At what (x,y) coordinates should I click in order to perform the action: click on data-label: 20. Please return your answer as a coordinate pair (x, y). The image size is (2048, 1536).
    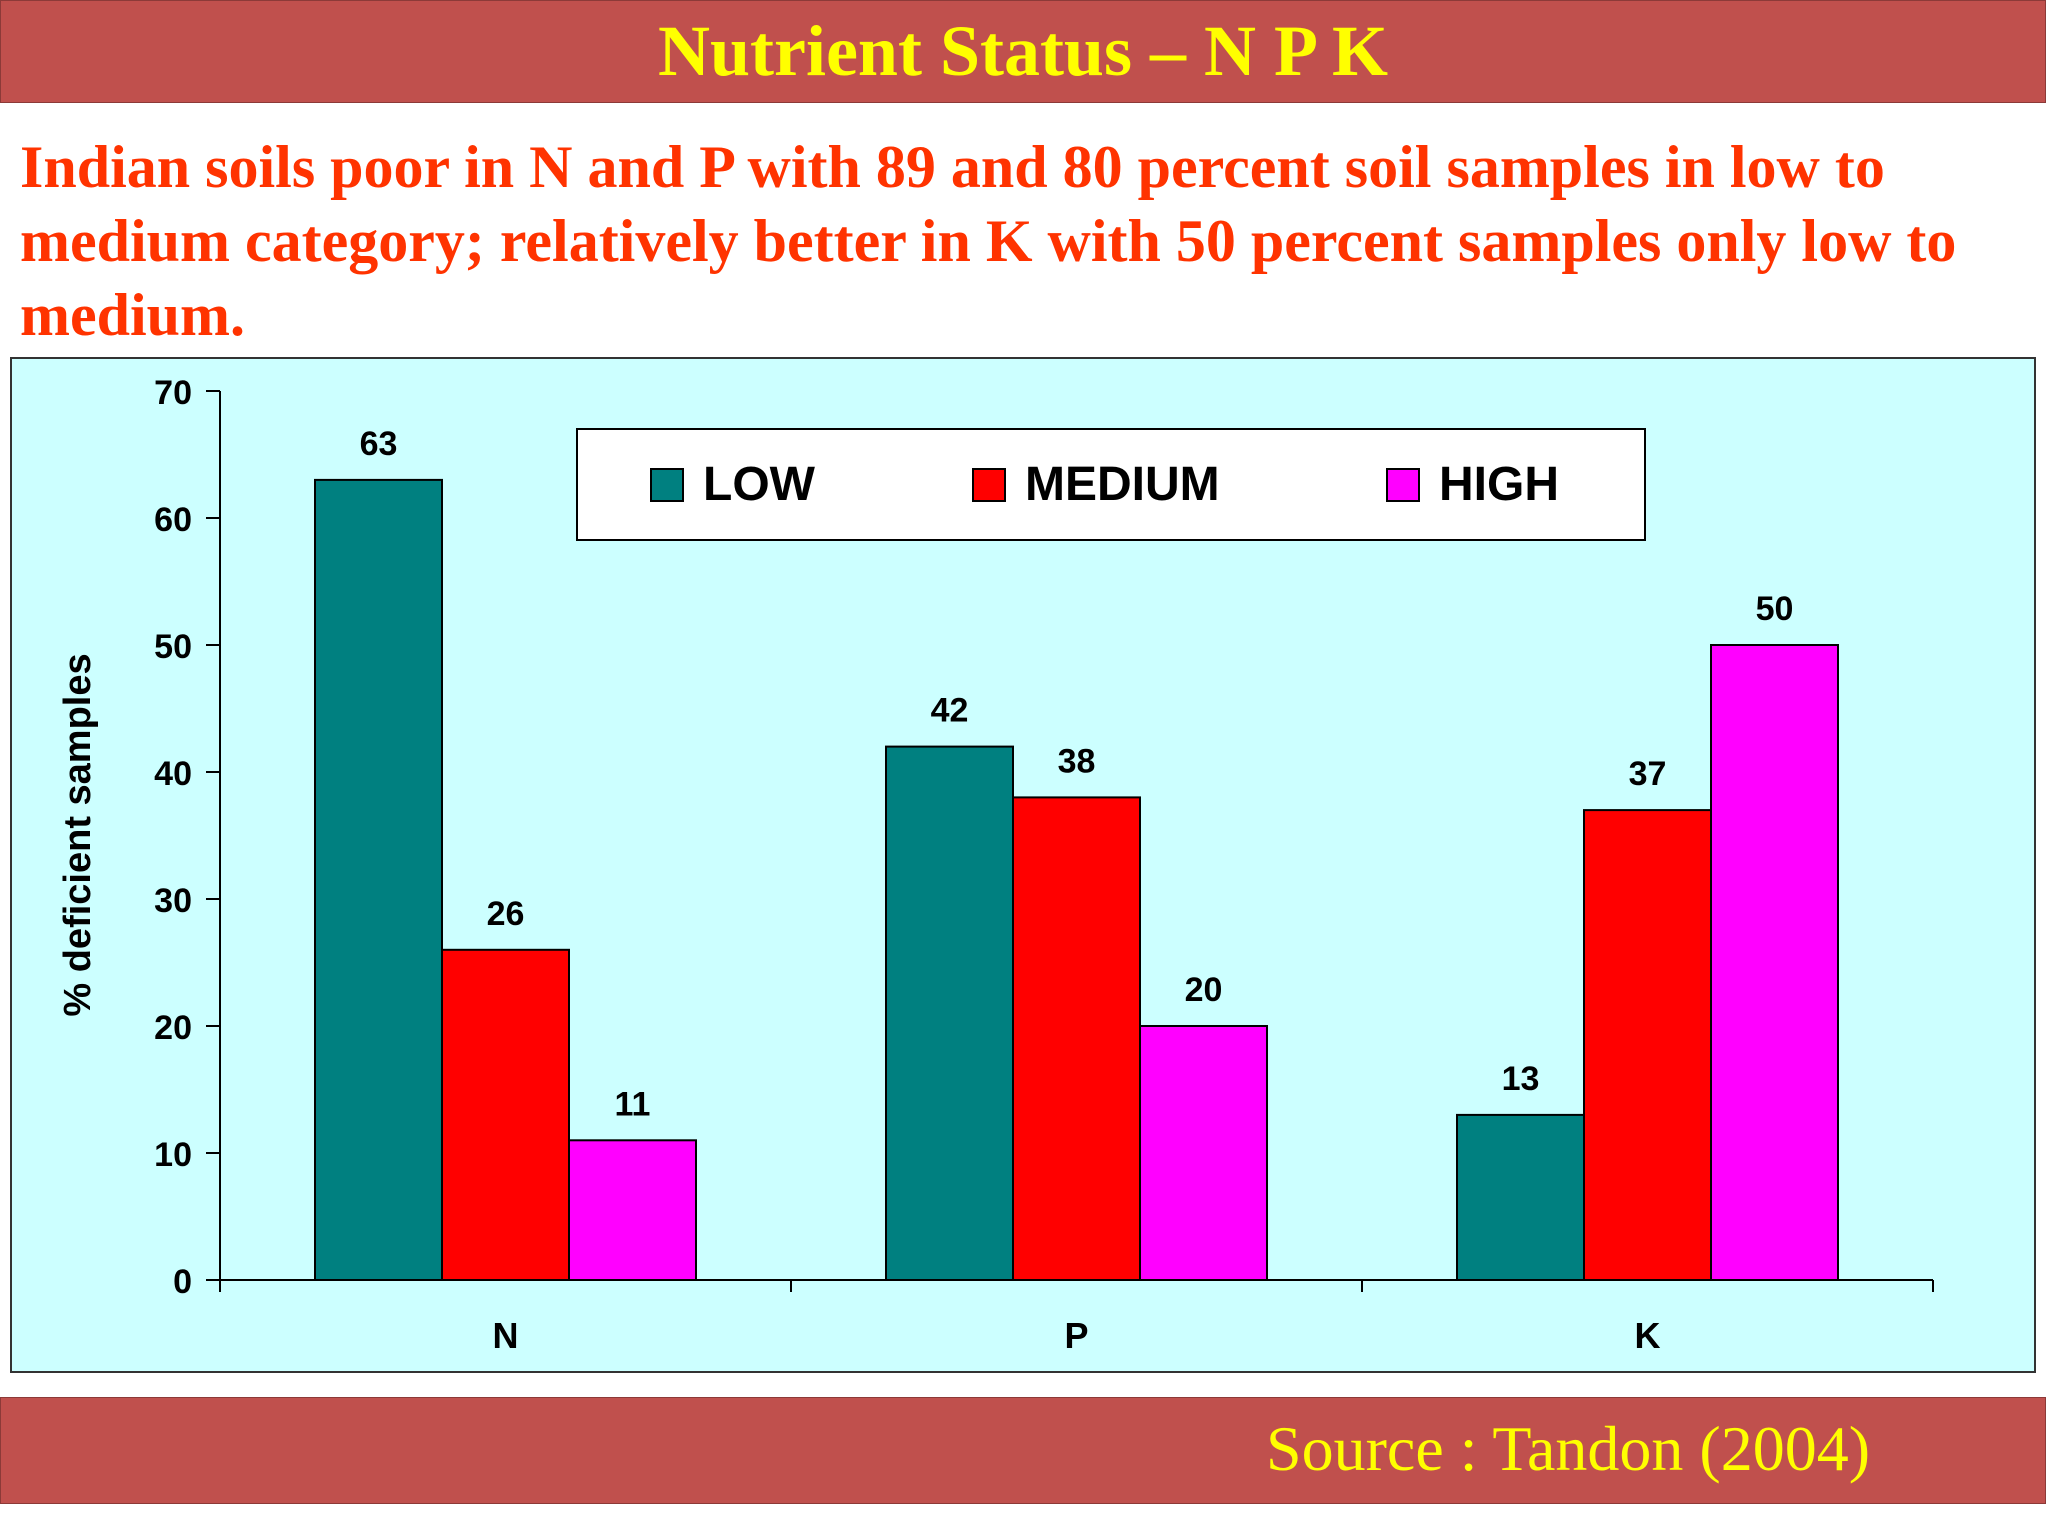
    Looking at the image, I should click on (1204, 990).